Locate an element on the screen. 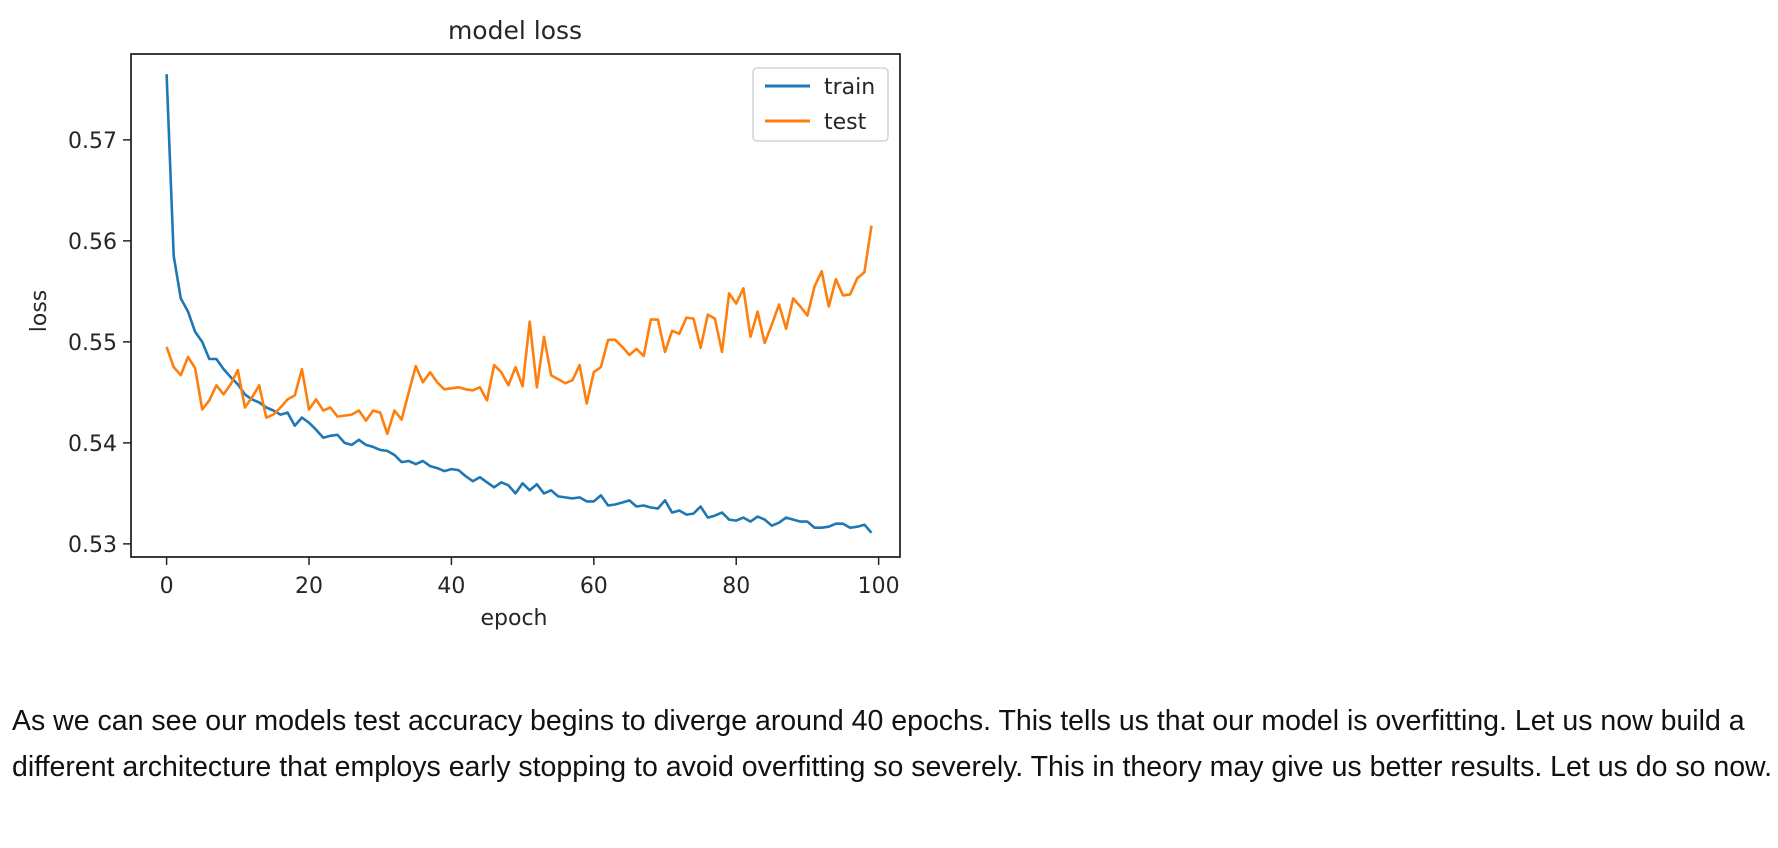 This screenshot has width=1778, height=848. legend-test-label: test is located at coordinates (845, 122).